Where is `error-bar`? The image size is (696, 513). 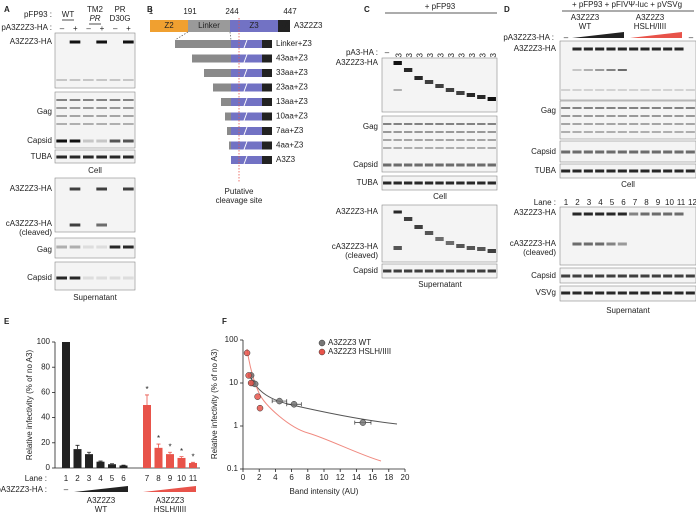
error-bar is located at coordinates (77, 447).